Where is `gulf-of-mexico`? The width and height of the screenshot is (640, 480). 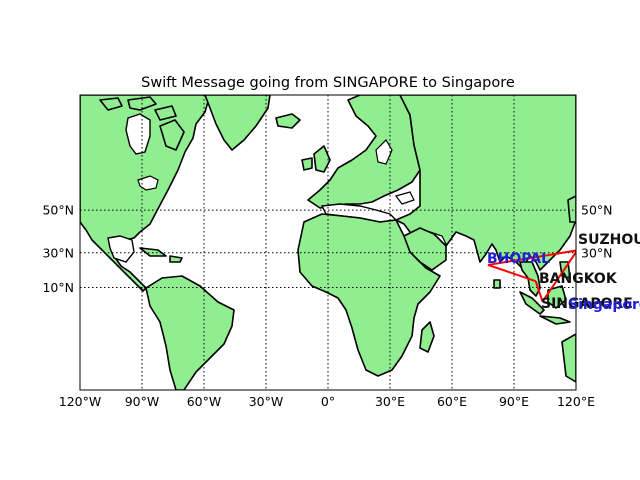
gulf-of-mexico is located at coordinates (121, 249).